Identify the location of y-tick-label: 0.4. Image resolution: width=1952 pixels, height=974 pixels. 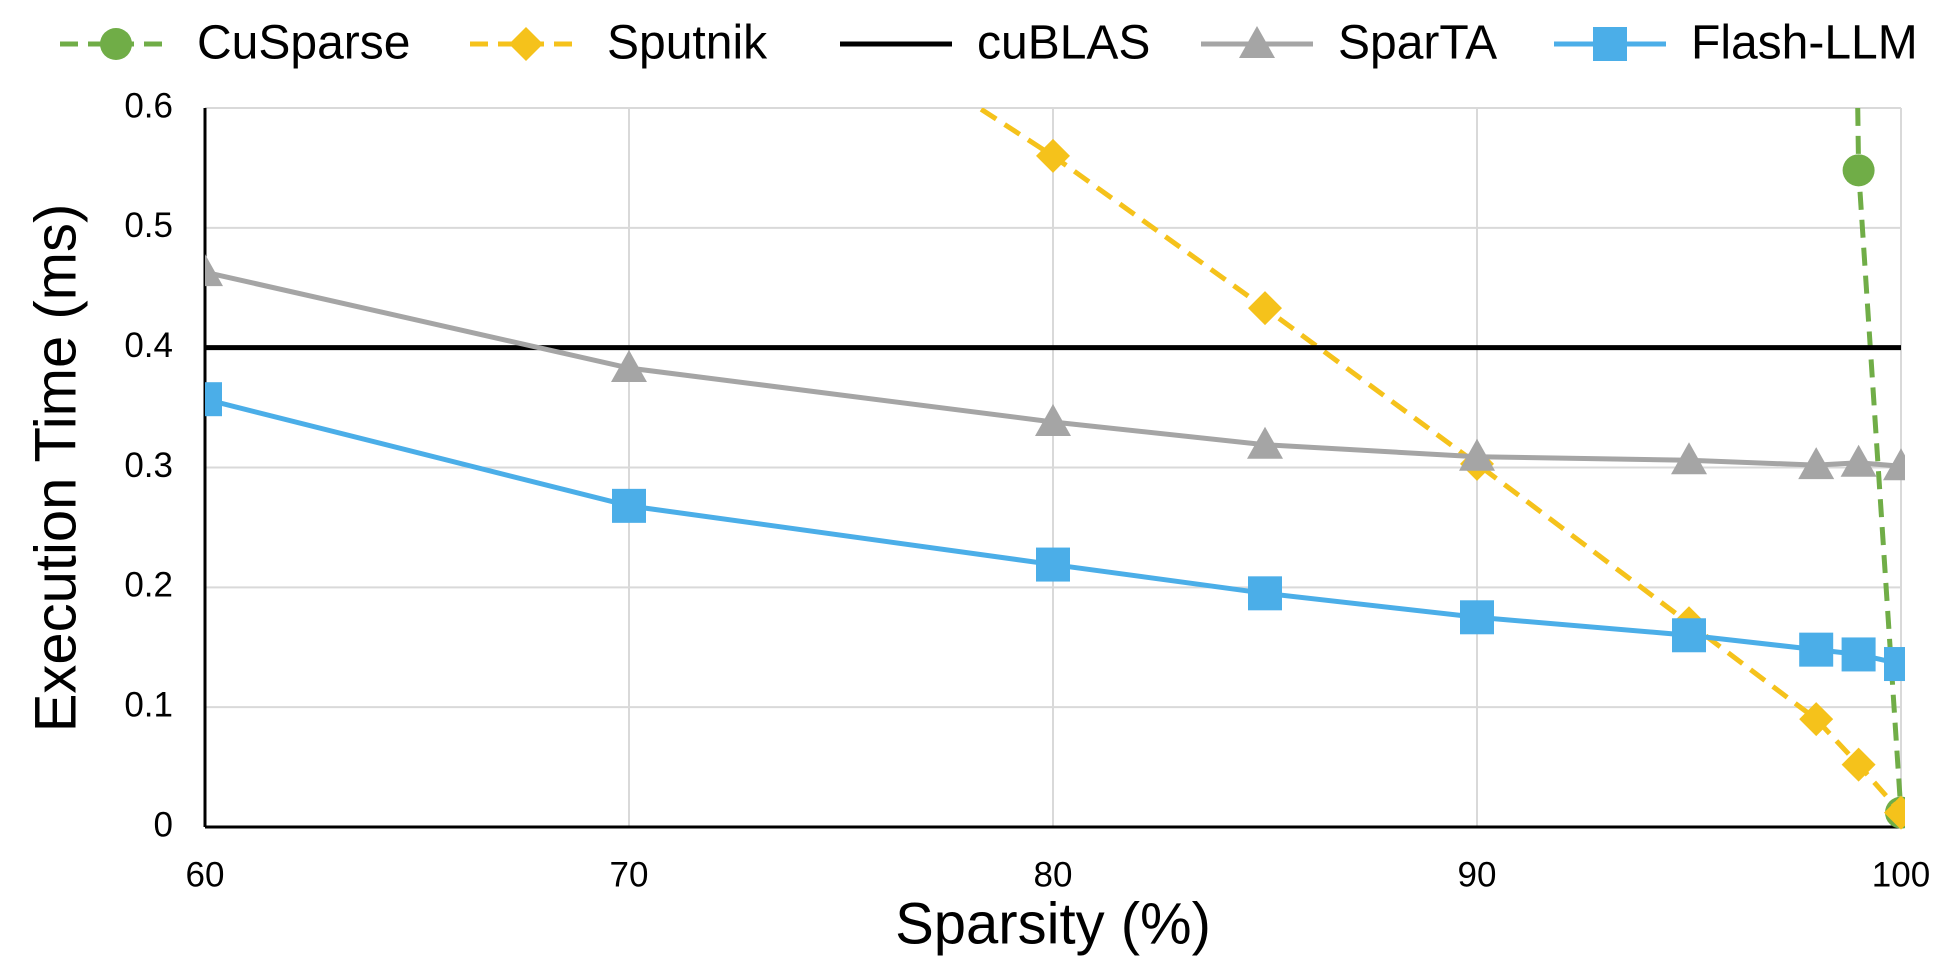
(148, 345).